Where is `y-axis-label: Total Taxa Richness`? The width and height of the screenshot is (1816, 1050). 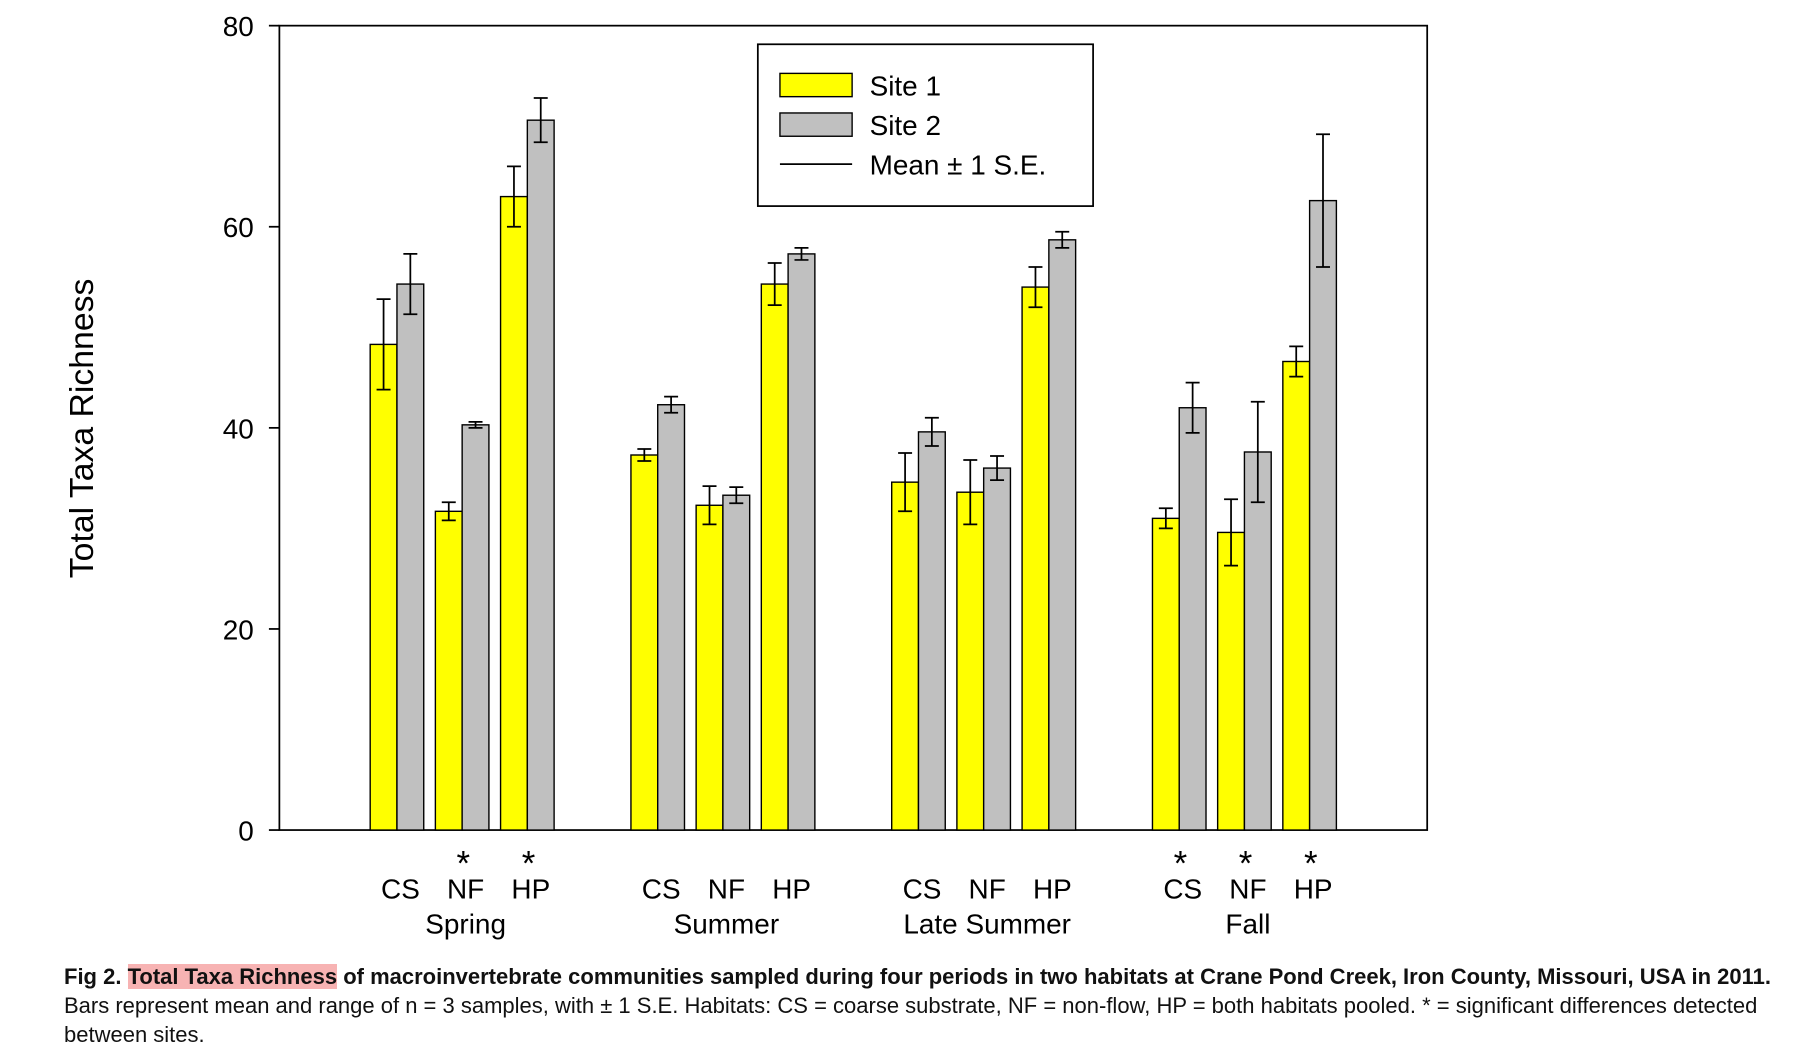
y-axis-label: Total Taxa Richness is located at coordinates (82, 429).